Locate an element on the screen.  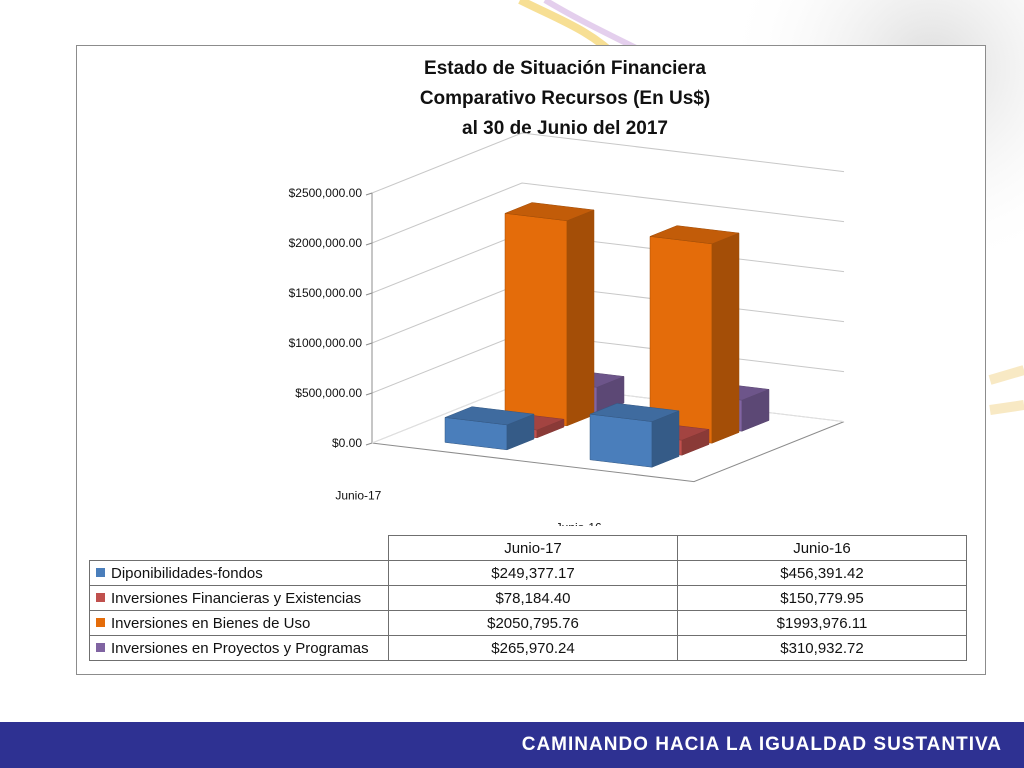
title-line-2: Comparativo Recursos (En Us$) is located at coordinates (565, 98).